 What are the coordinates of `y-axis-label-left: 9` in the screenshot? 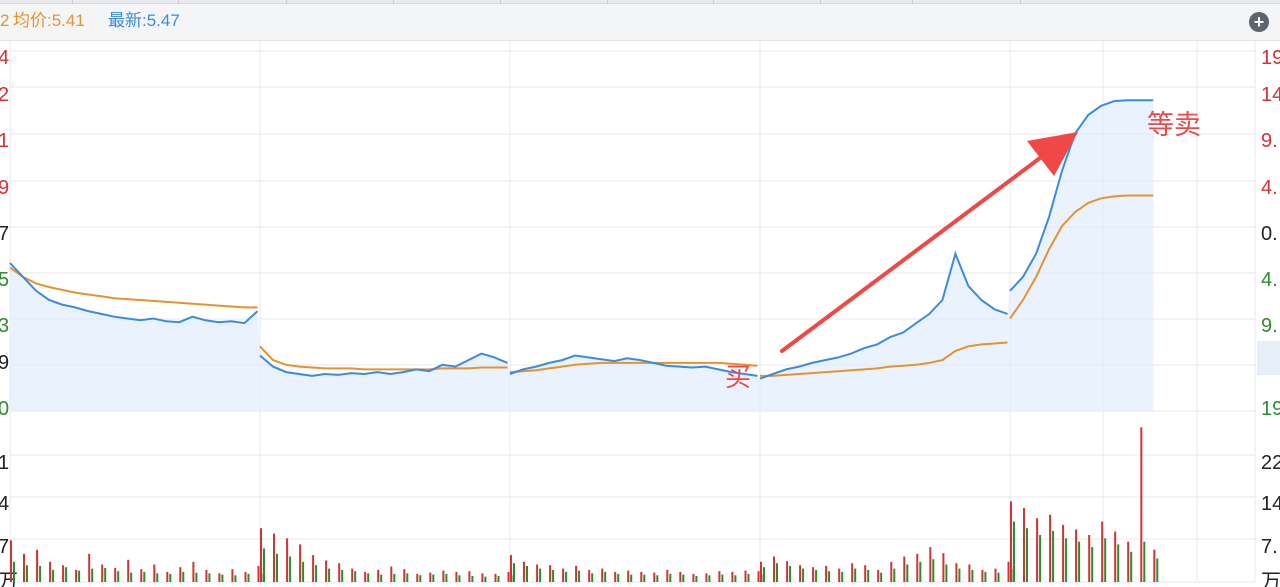 It's located at (4, 363).